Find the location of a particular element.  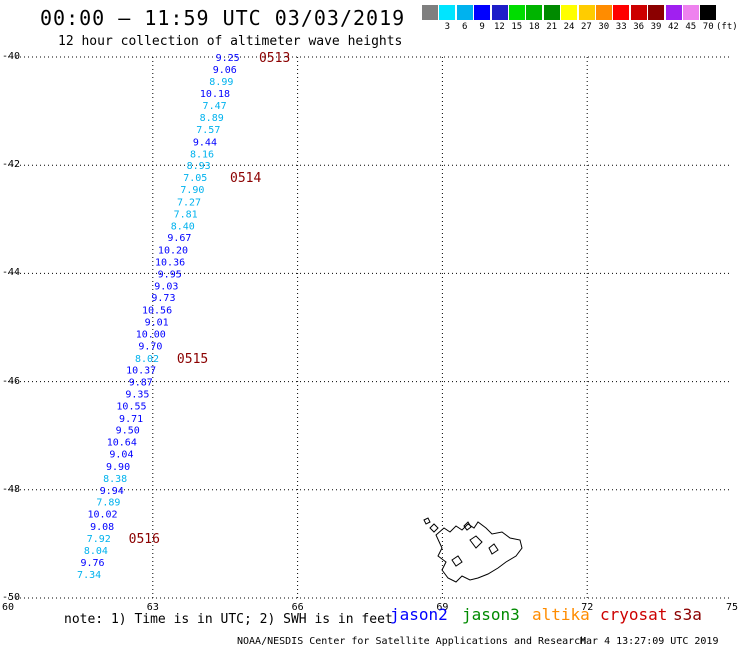

wave-height-value: 9.95 is located at coordinates (170, 274).